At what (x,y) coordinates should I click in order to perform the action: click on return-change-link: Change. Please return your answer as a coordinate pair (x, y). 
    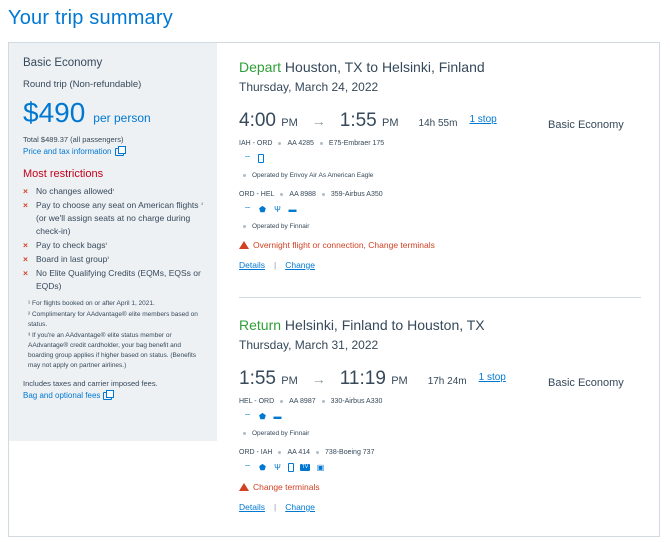
    Looking at the image, I should click on (300, 507).